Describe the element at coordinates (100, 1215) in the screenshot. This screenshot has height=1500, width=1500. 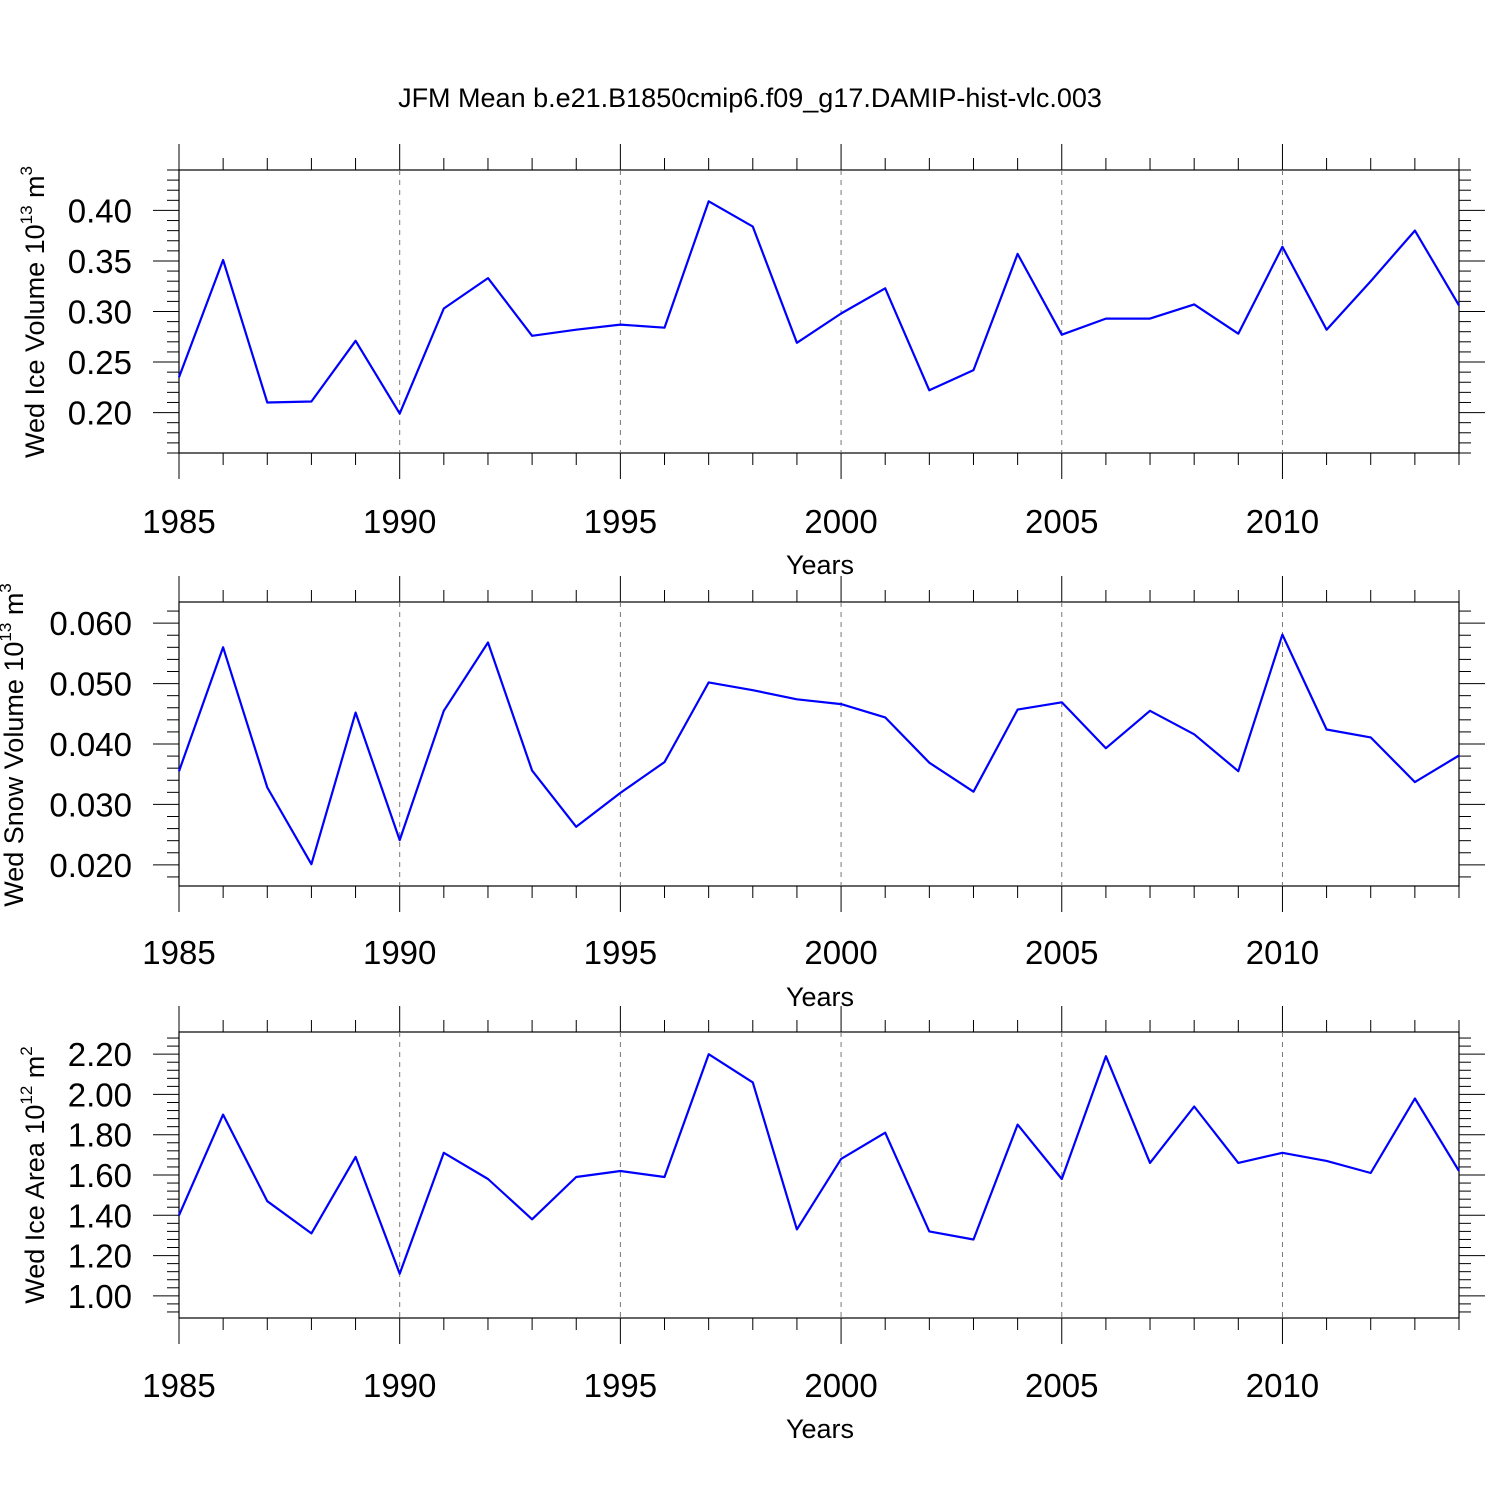
I see `y-tick-label: 1.40` at that location.